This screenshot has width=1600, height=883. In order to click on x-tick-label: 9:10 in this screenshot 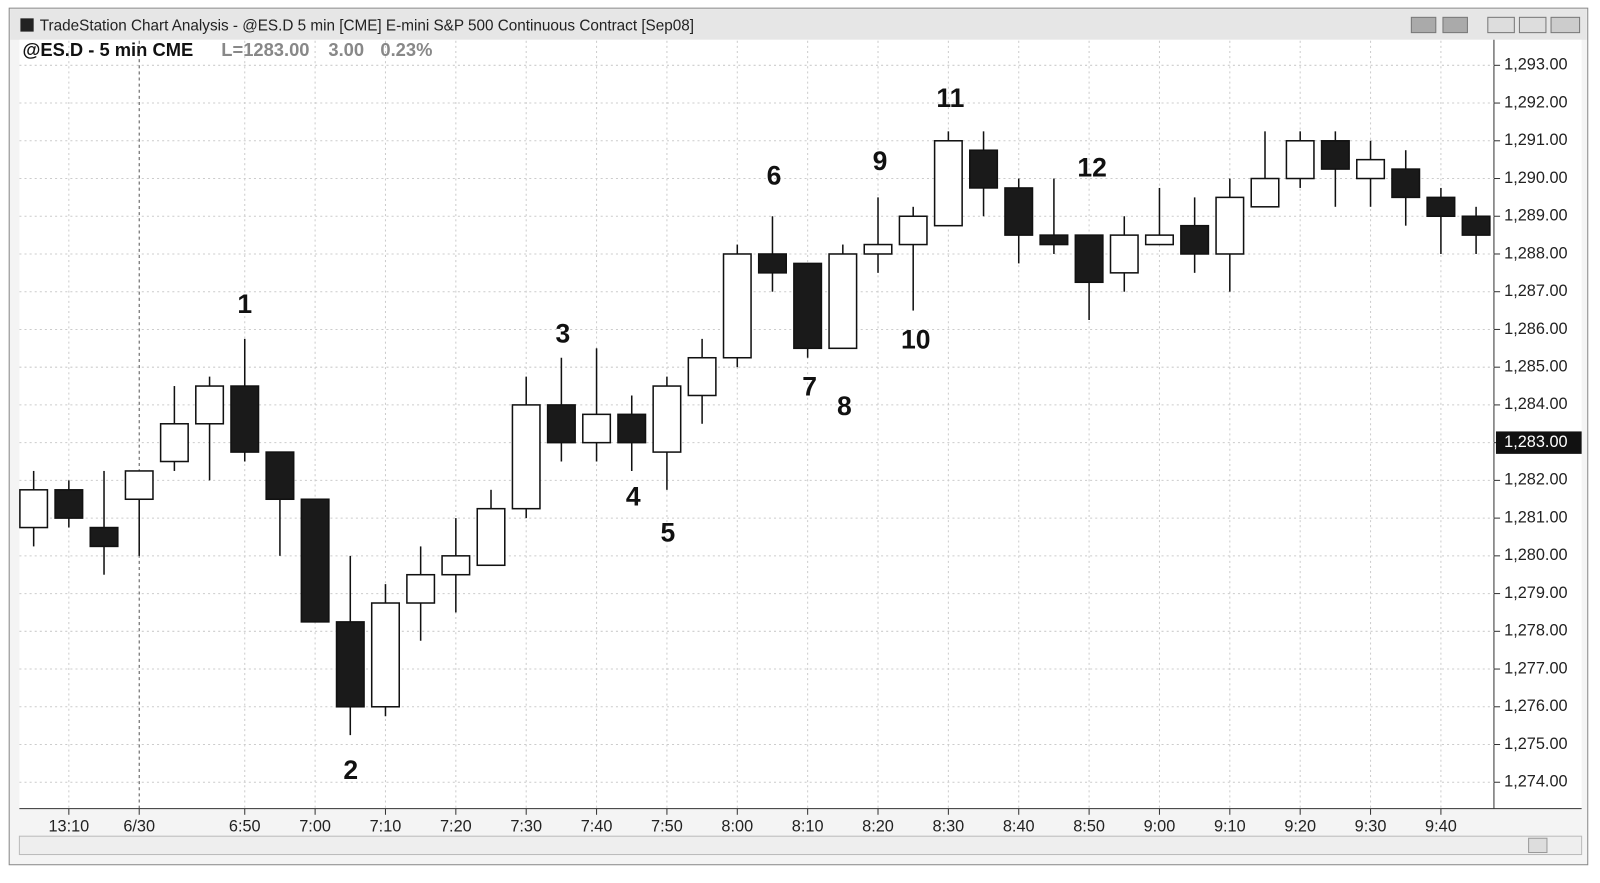, I will do `click(1230, 826)`.